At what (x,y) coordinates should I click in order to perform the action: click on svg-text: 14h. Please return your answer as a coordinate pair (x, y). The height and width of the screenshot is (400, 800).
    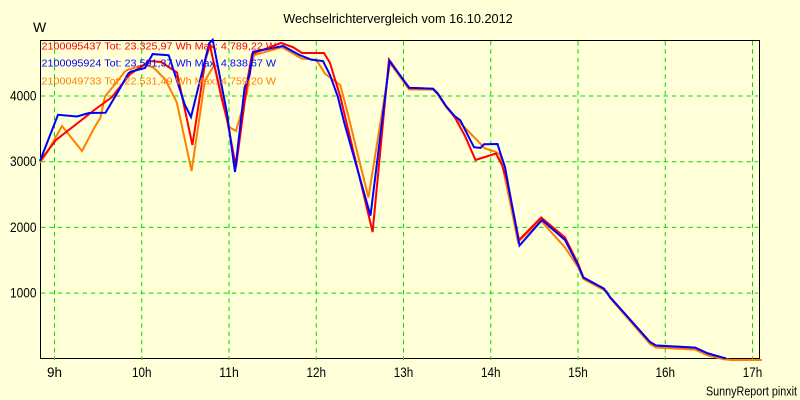
    Looking at the image, I should click on (491, 372).